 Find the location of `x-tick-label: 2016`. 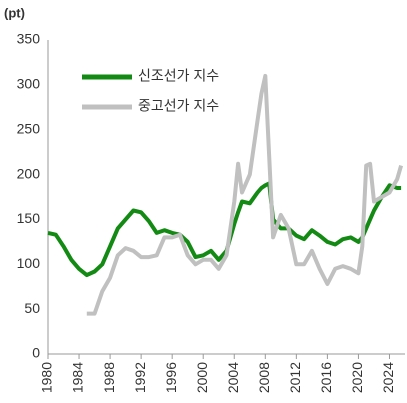

x-tick-label: 2016 is located at coordinates (326, 377).